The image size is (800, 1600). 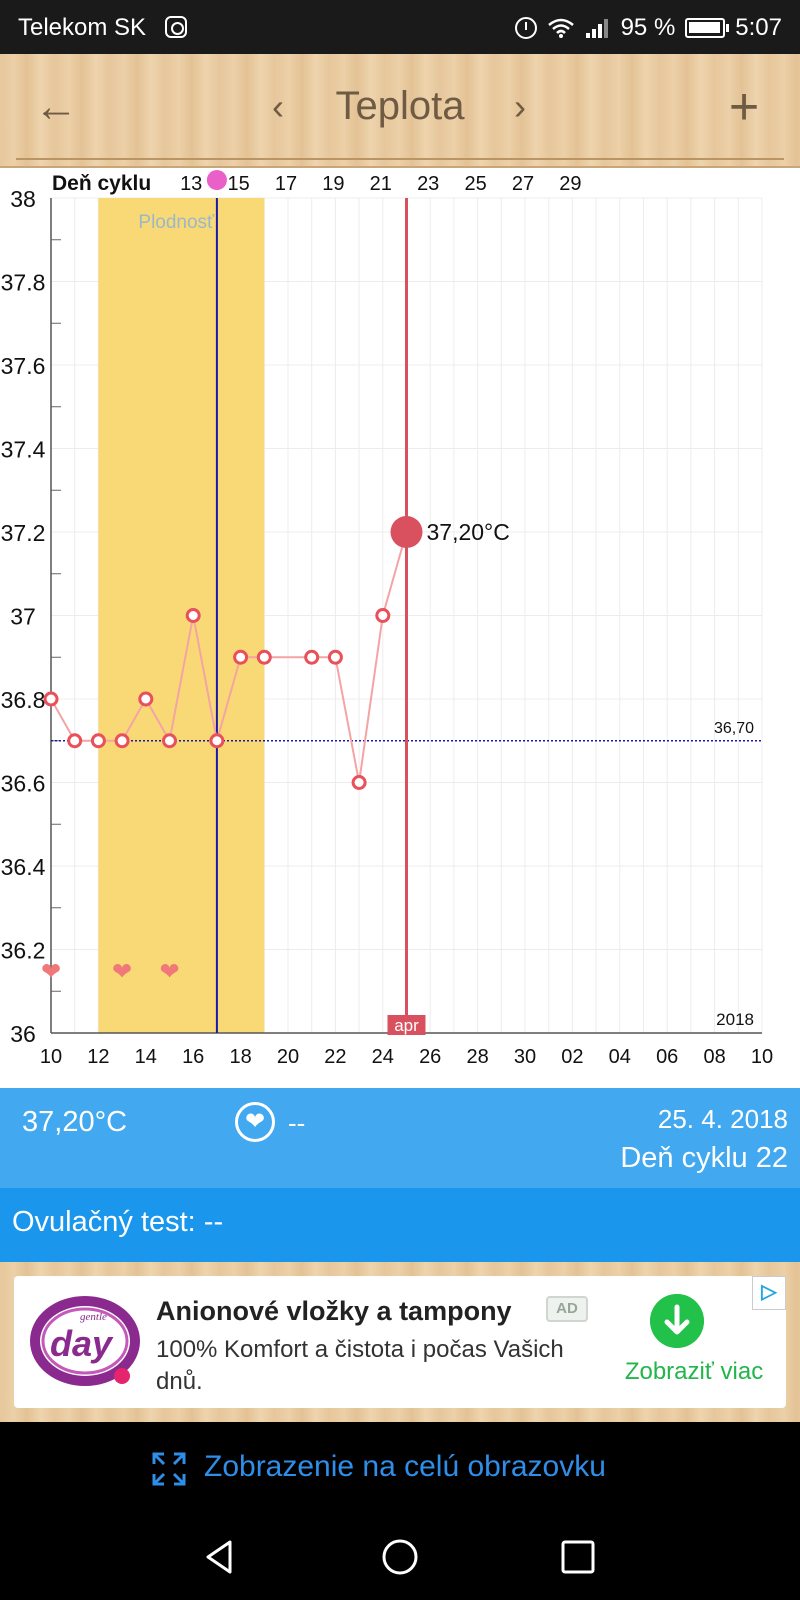 What do you see at coordinates (704, 1158) in the screenshot?
I see `cycle-day: Deň cyklu 22` at bounding box center [704, 1158].